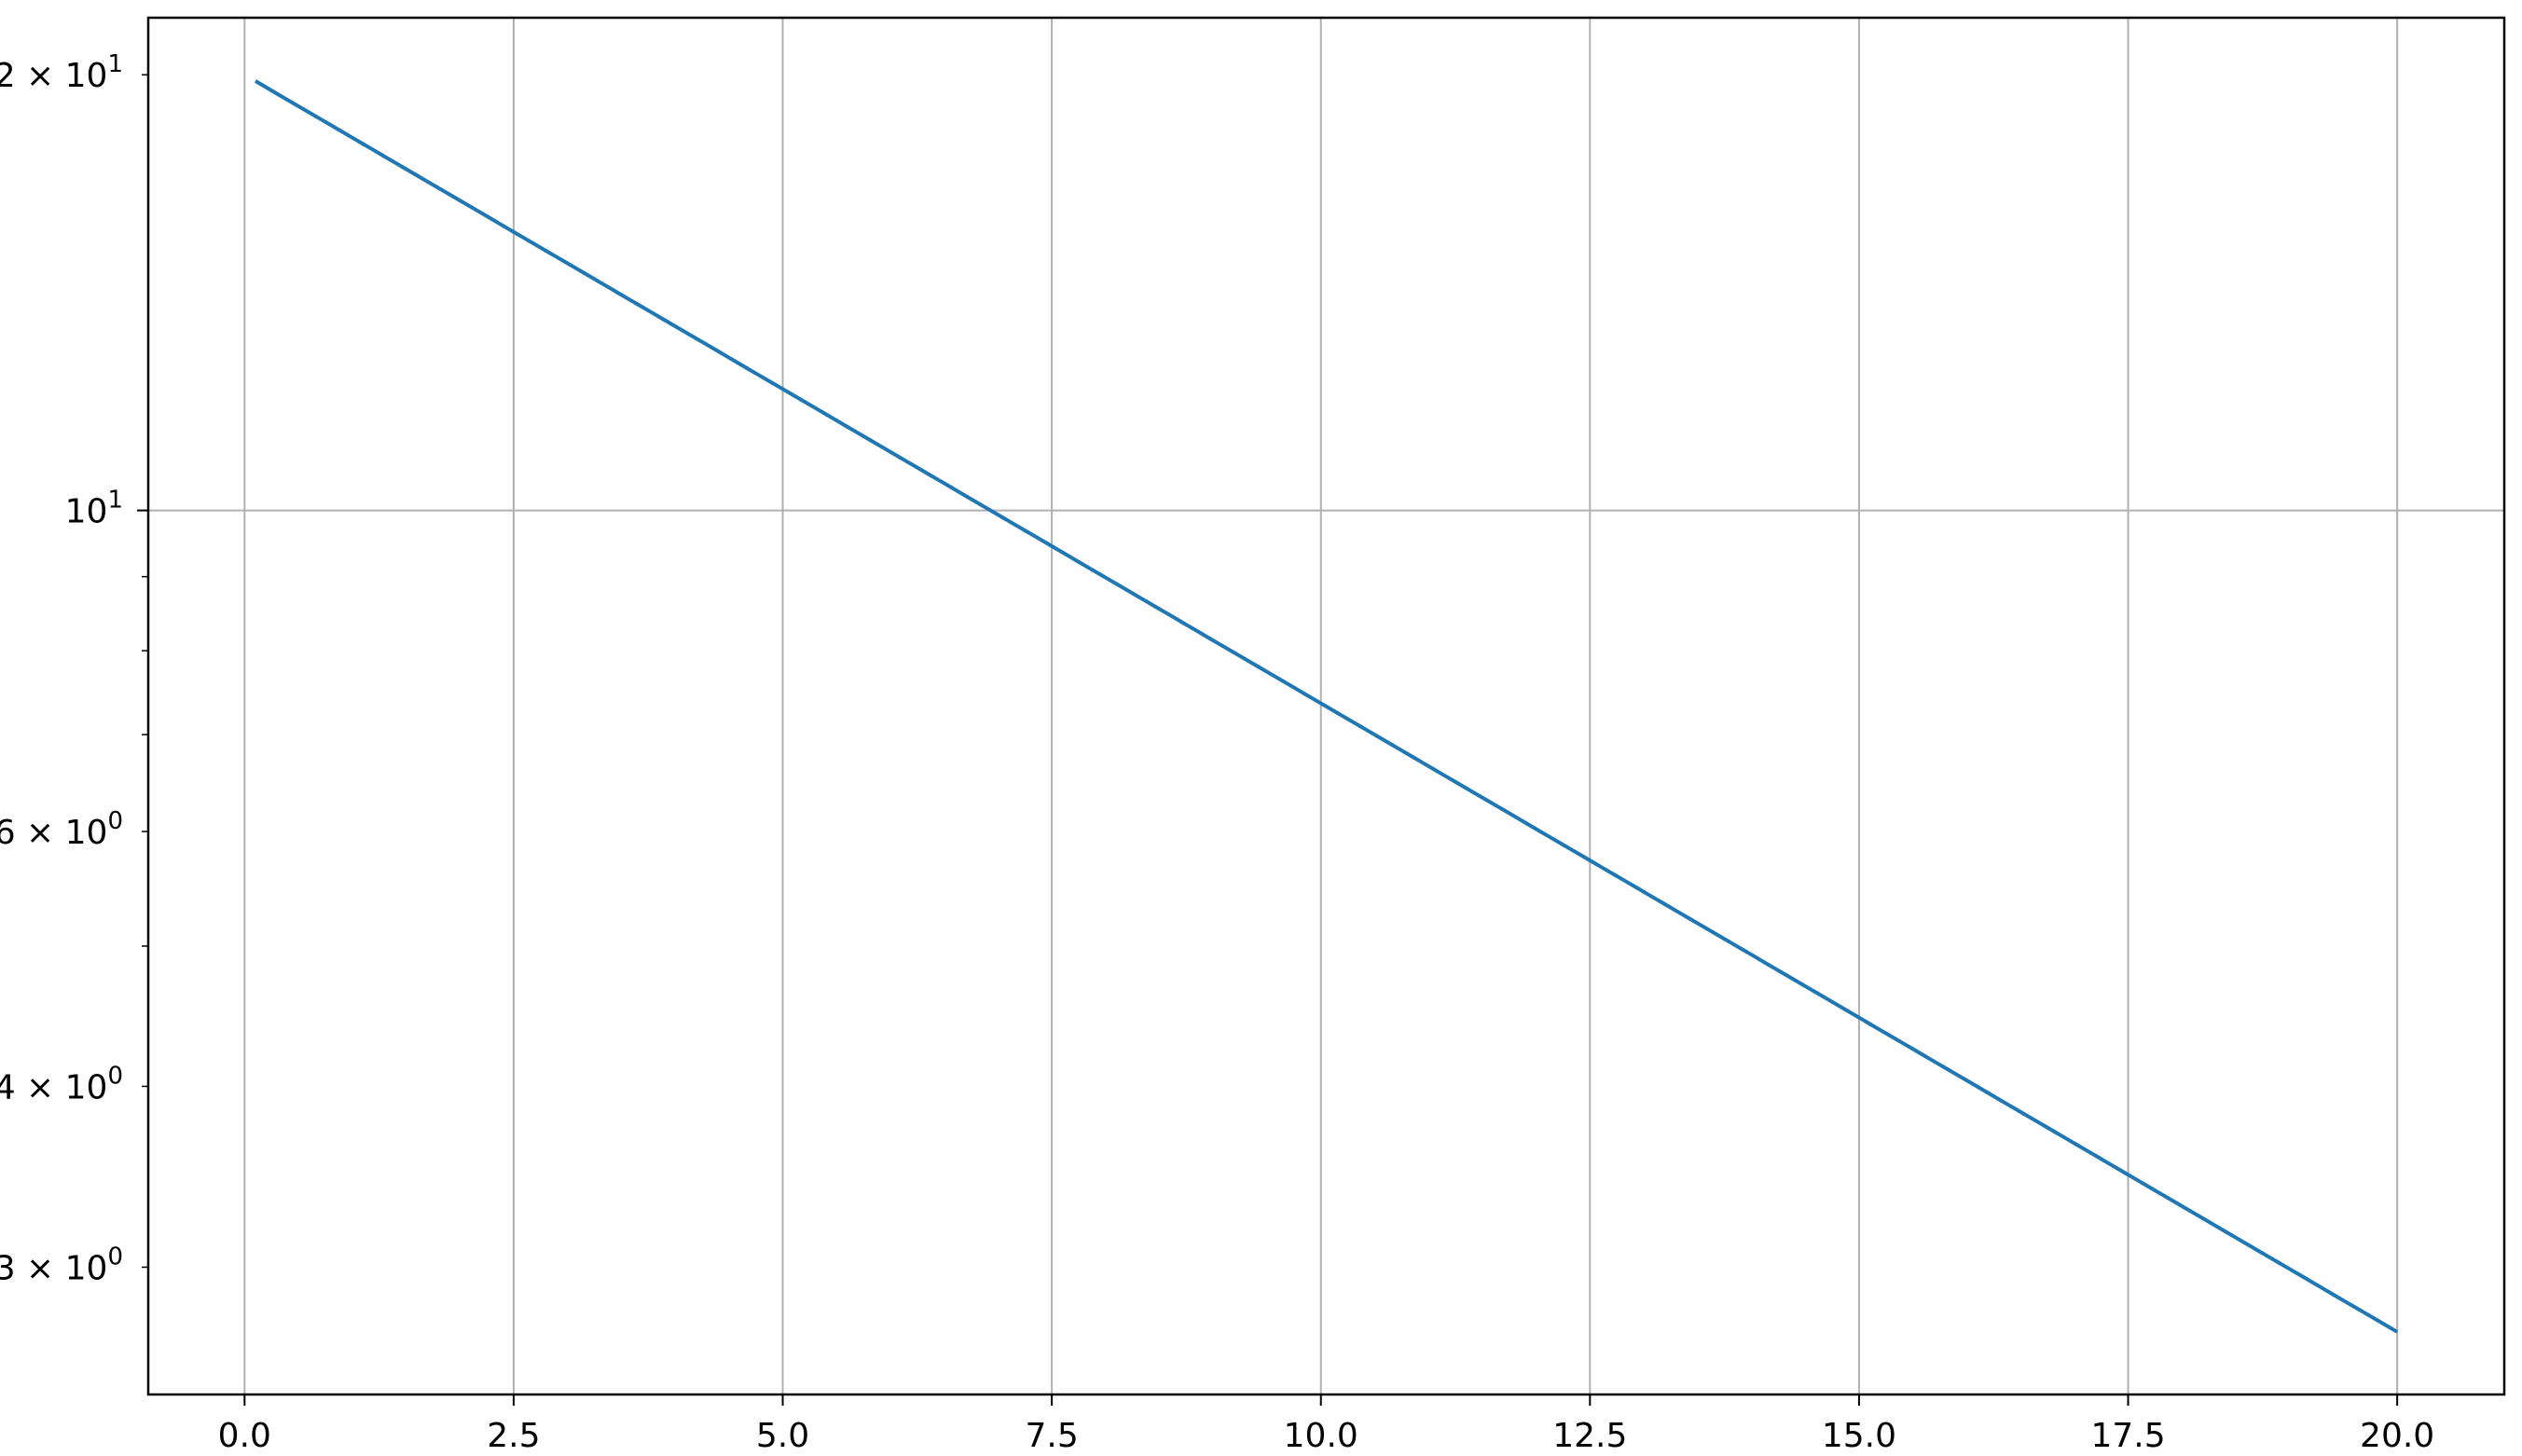 The width and height of the screenshot is (2522, 1456). Describe the element at coordinates (1589, 1436) in the screenshot. I see `x-tick-label: 12.5` at that location.